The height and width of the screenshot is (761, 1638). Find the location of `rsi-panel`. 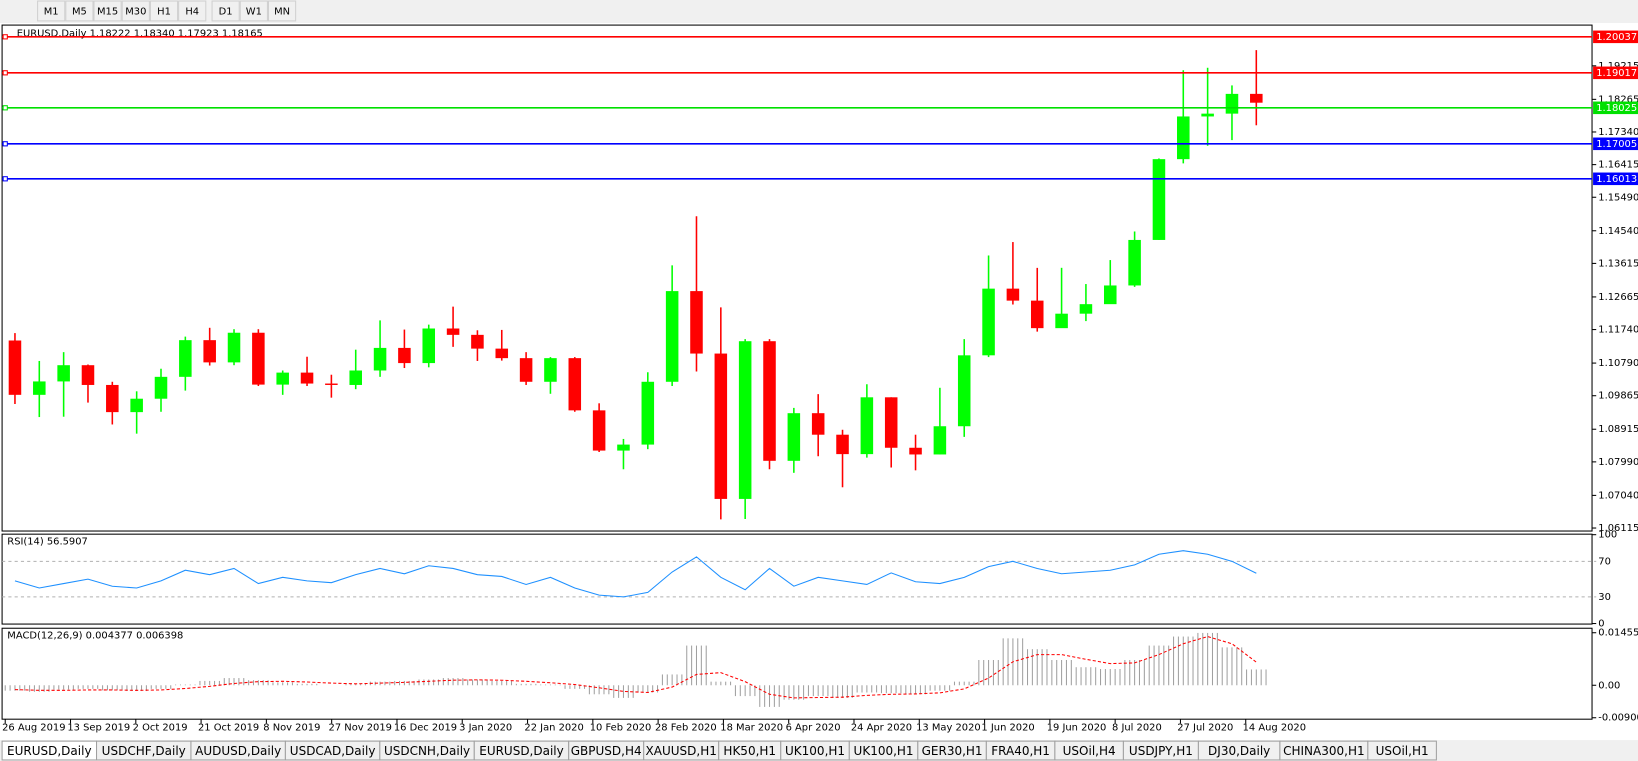

rsi-panel is located at coordinates (797, 579).